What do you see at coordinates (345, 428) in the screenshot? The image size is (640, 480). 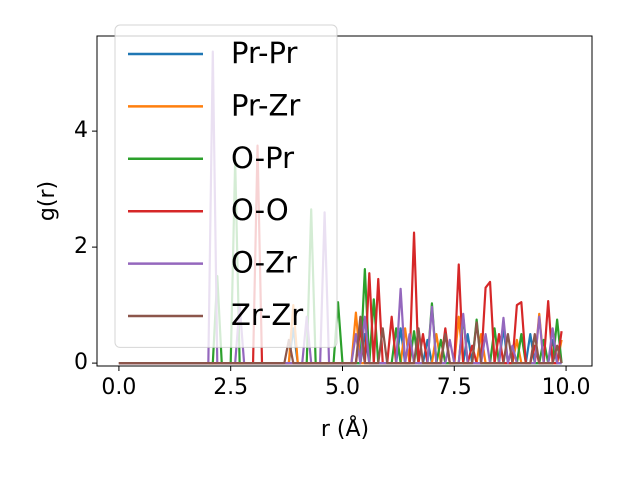 I see `x-axis-label: r (Å)` at bounding box center [345, 428].